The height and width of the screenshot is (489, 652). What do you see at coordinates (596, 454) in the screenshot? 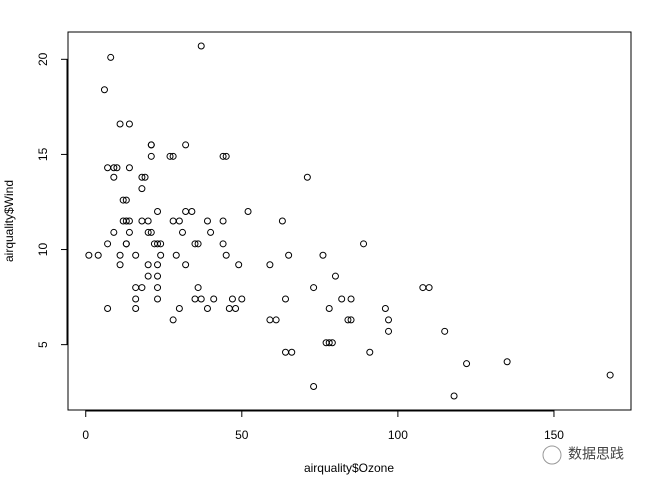
I see `watermark-text: 数据思践` at bounding box center [596, 454].